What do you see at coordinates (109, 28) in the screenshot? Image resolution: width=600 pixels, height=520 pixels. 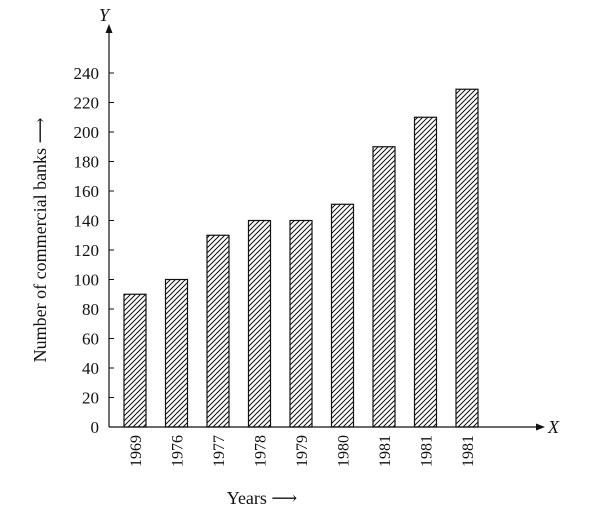 I see `y-axis-arrowhead` at bounding box center [109, 28].